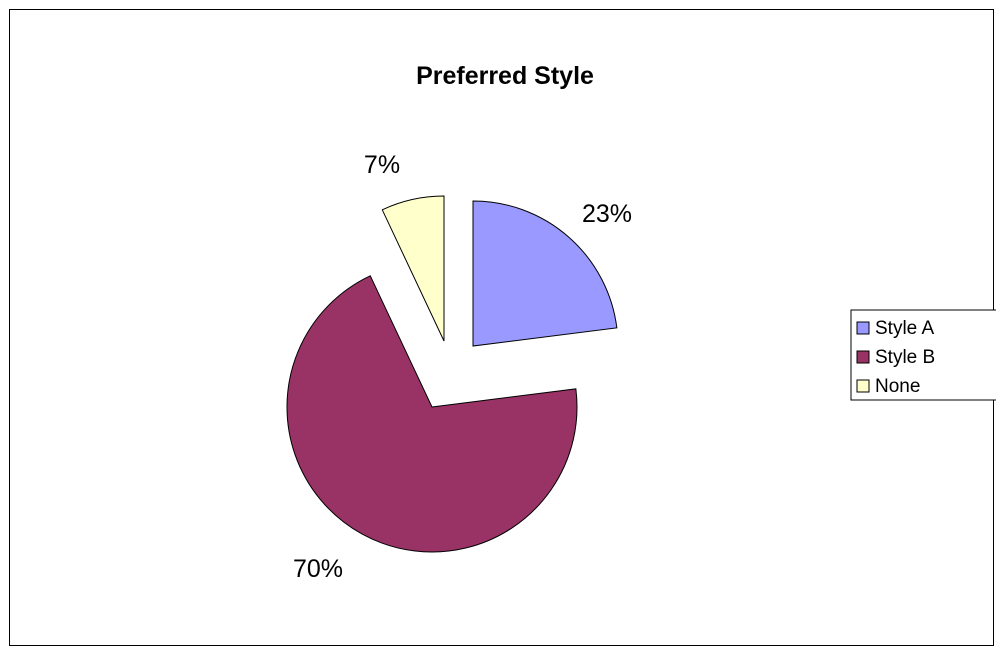 Image resolution: width=996 pixels, height=648 pixels. I want to click on pie-slice-style-b, so click(432, 414).